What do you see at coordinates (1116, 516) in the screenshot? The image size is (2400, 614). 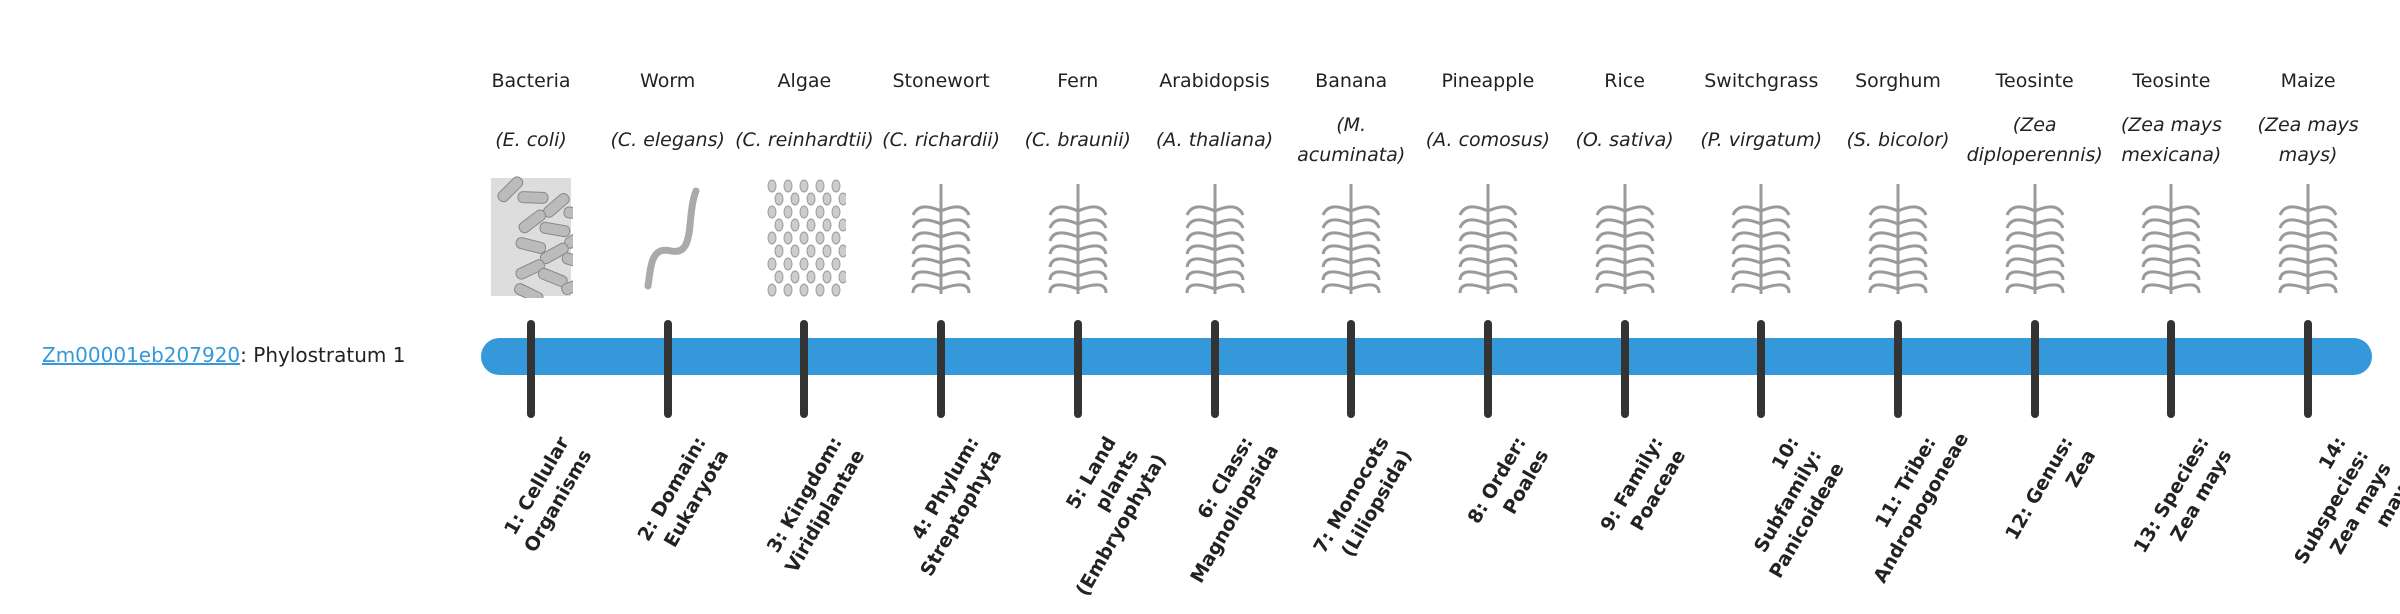 I see `phylostratum-label: 5: Land plants (Embryophyta)` at bounding box center [1116, 516].